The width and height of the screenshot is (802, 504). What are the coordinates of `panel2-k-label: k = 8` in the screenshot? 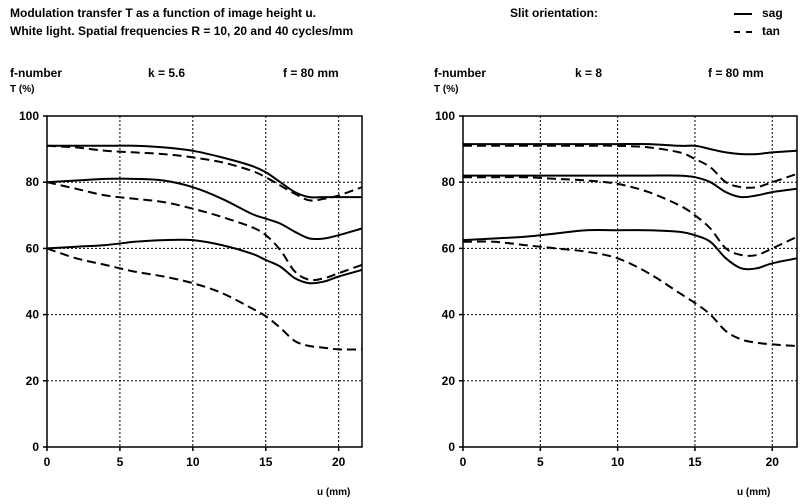 It's located at (589, 73).